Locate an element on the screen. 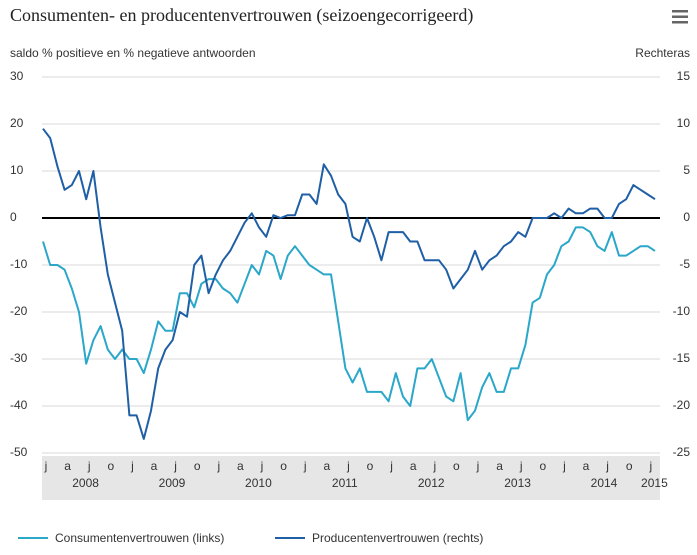 The image size is (697, 555). y-tick-label: 0 is located at coordinates (13, 217).